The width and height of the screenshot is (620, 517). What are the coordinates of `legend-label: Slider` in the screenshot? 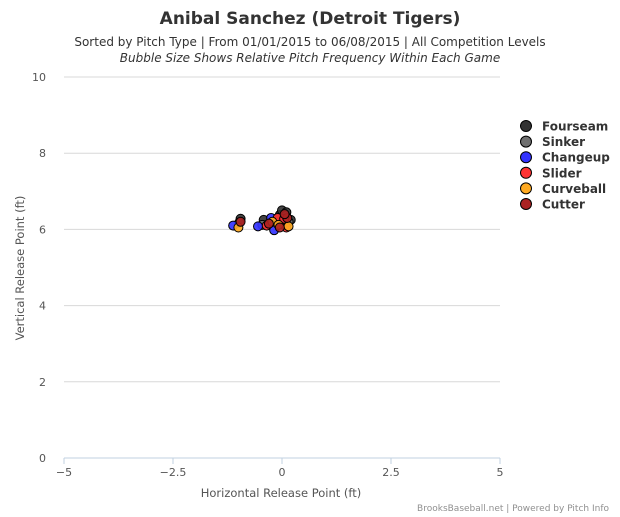 It's located at (562, 173).